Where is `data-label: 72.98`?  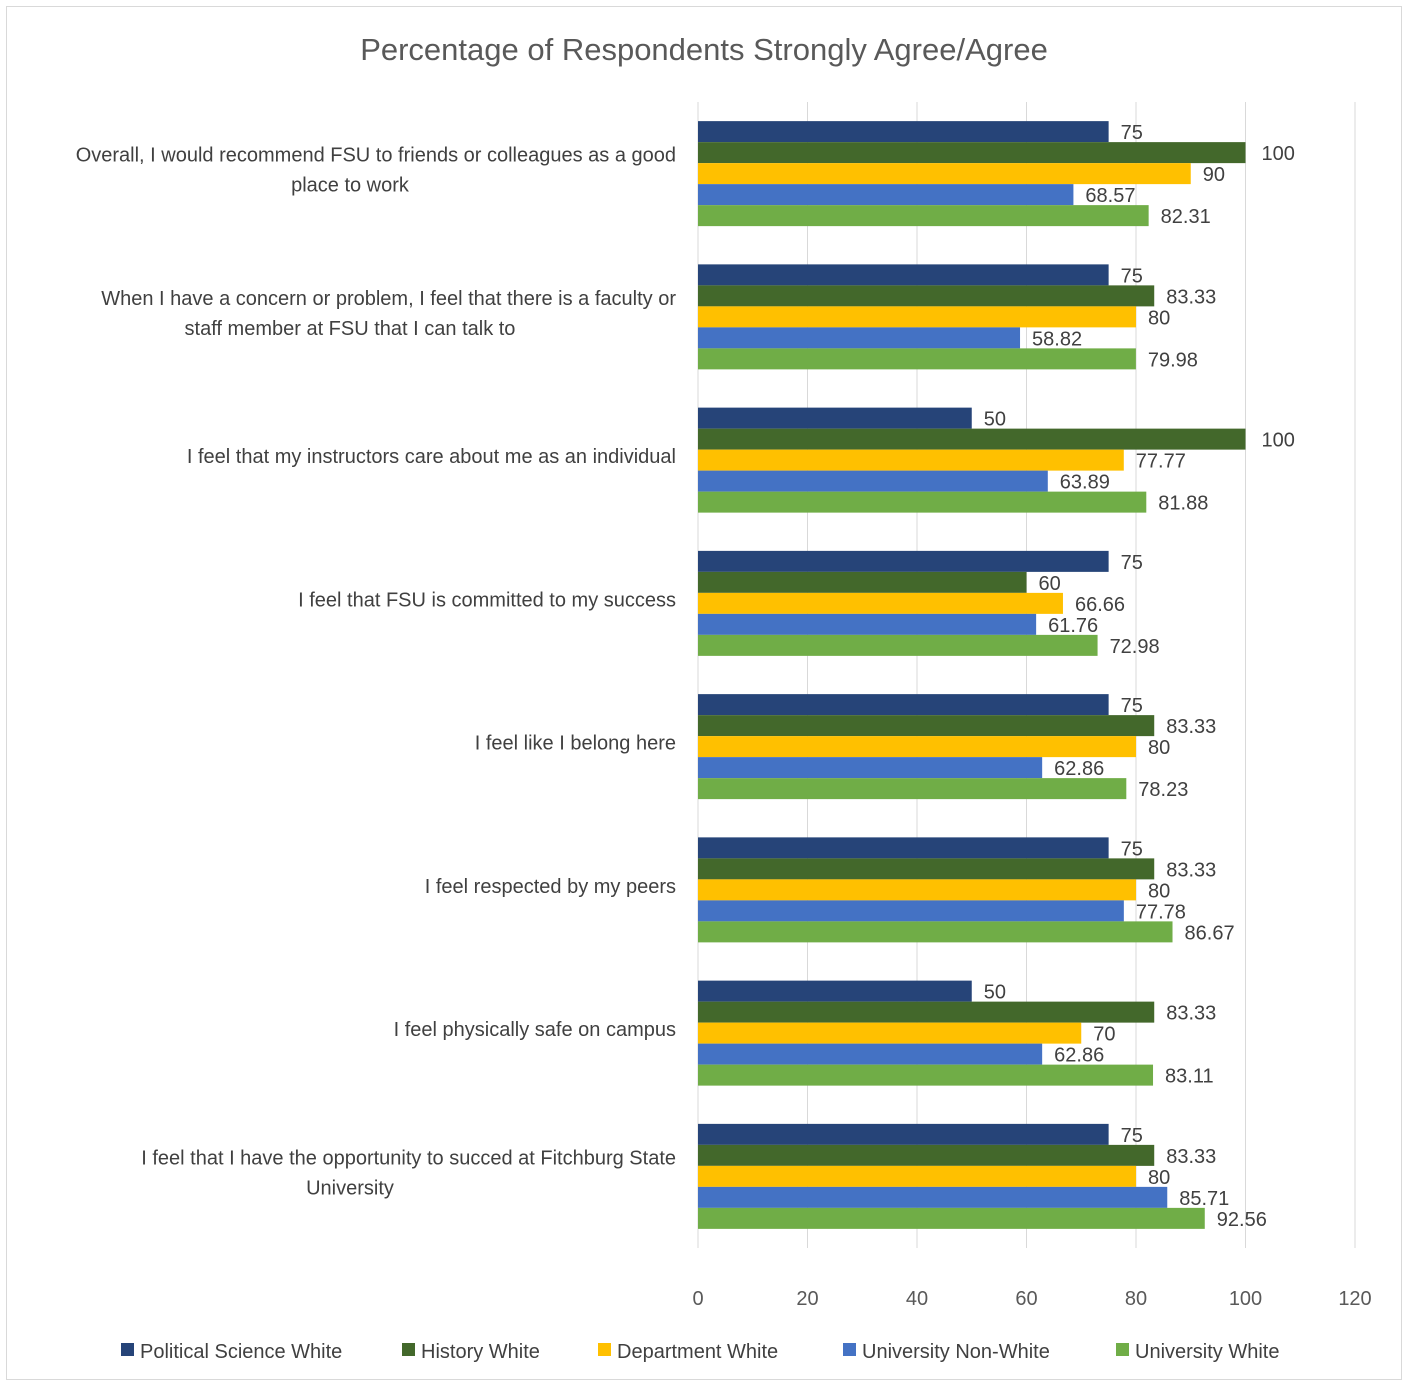 data-label: 72.98 is located at coordinates (1135, 647).